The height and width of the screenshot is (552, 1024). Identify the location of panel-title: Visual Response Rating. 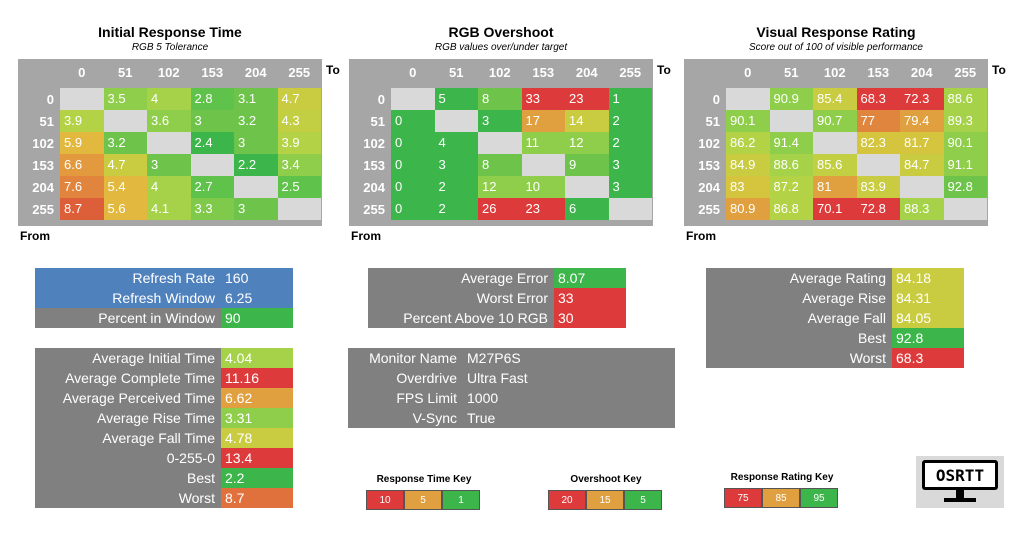
(836, 32).